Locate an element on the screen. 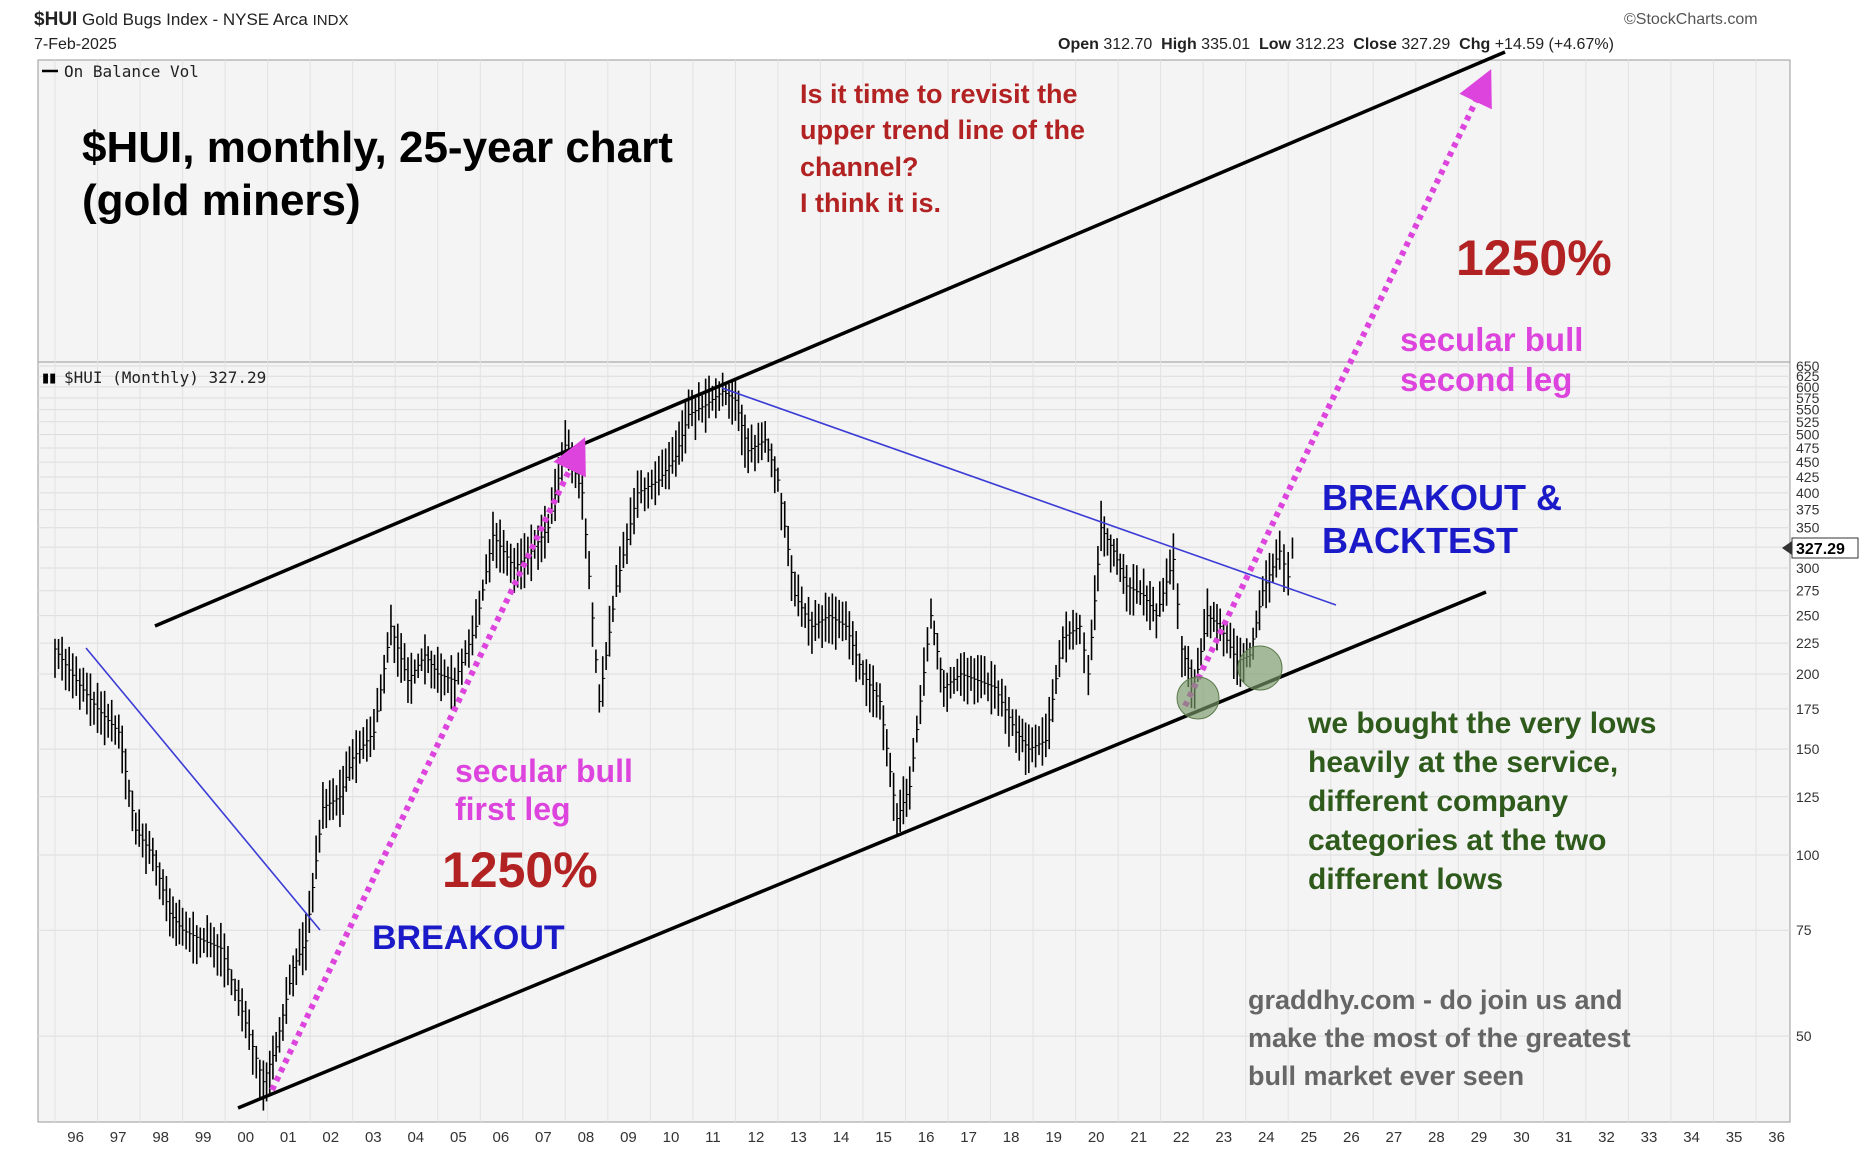 The width and height of the screenshot is (1868, 1158). y-tick-label: 350 is located at coordinates (1808, 528).